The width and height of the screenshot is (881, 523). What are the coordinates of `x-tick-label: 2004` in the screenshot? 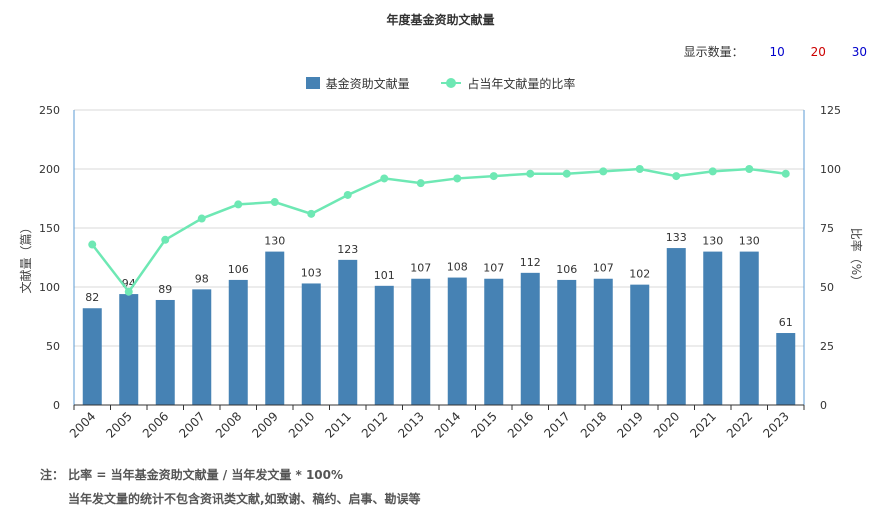 It's located at (82, 424).